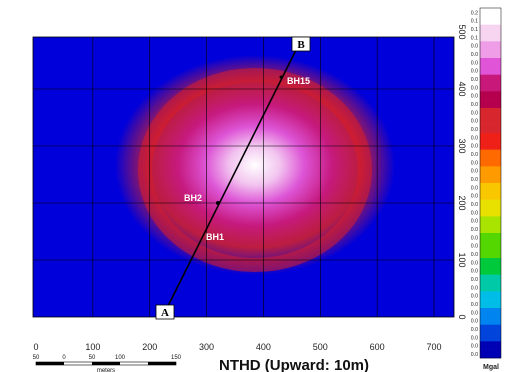  What do you see at coordinates (193, 198) in the screenshot?
I see `borehole-label-bh2: BH2` at bounding box center [193, 198].